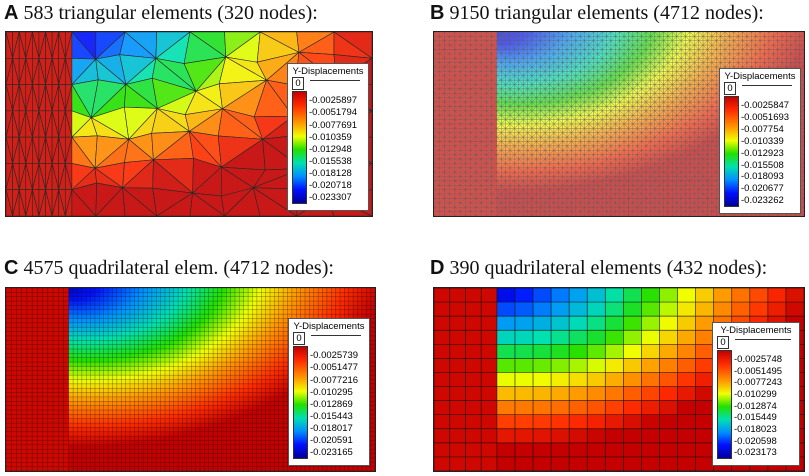  I want to click on legend-tick-label: -0.010295, so click(331, 392).